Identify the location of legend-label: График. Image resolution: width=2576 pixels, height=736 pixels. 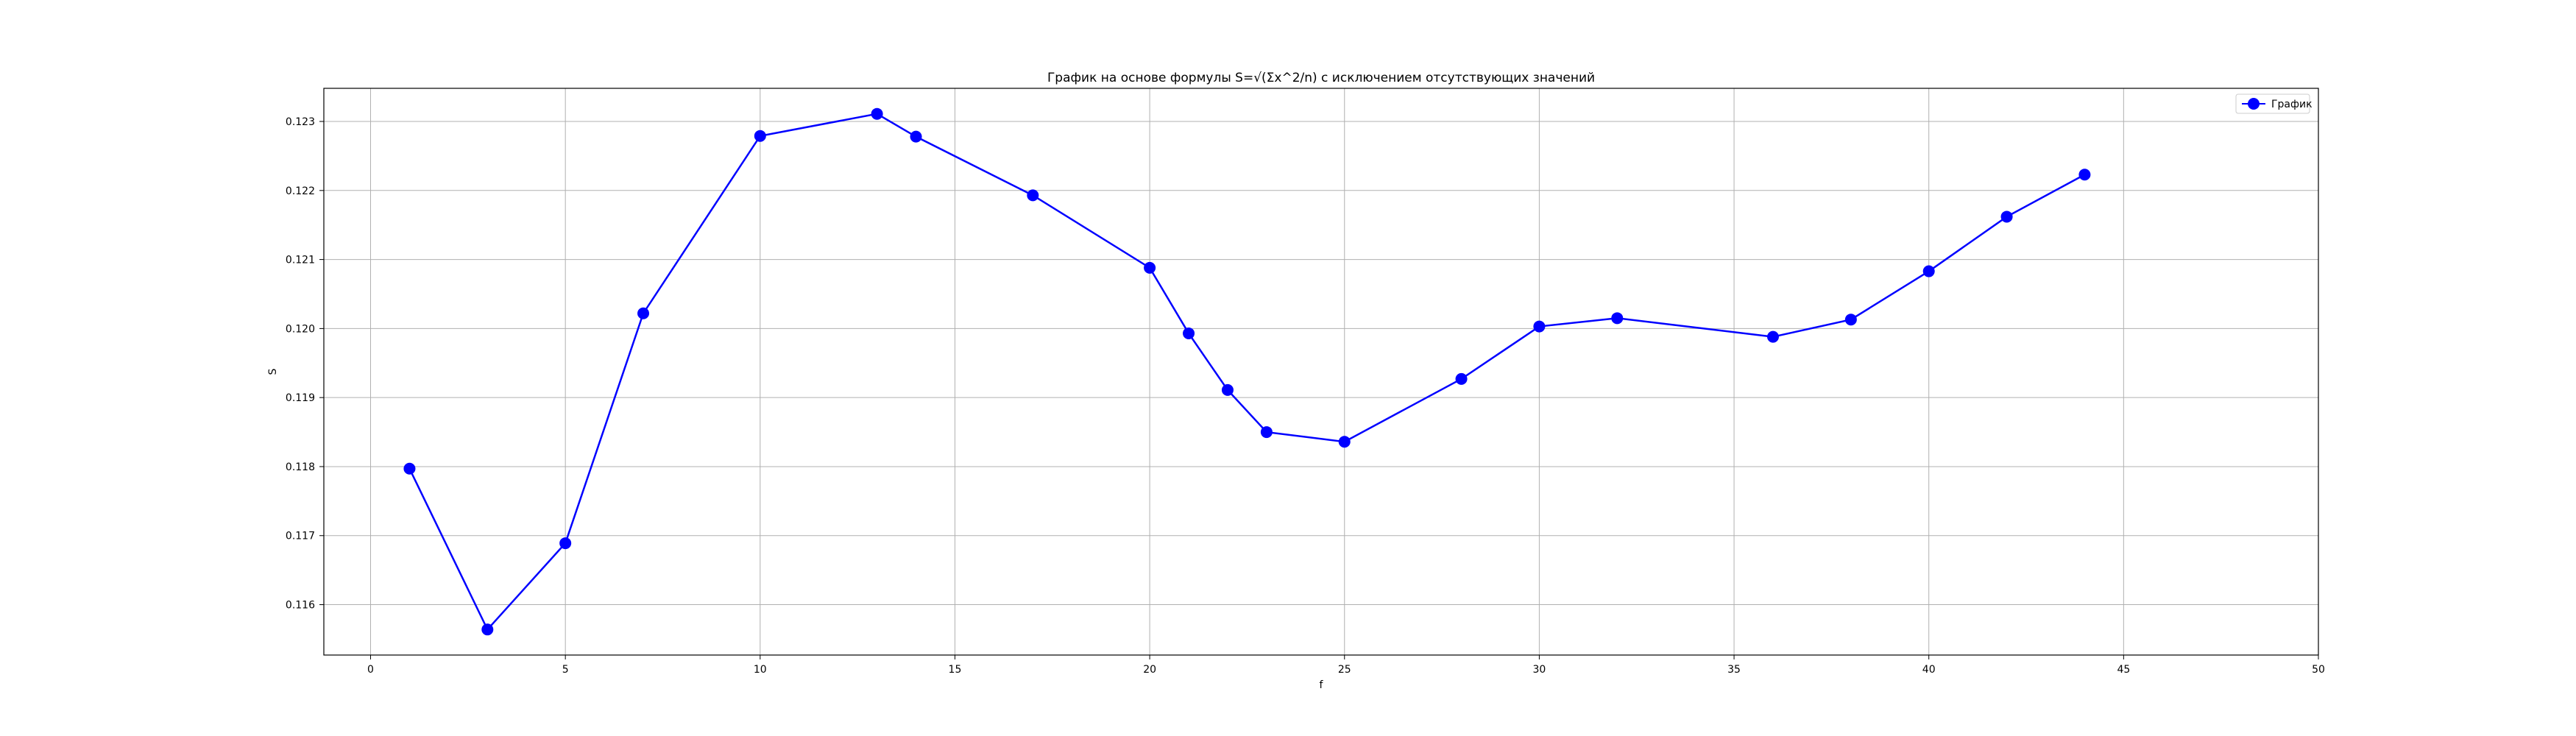
(2292, 104).